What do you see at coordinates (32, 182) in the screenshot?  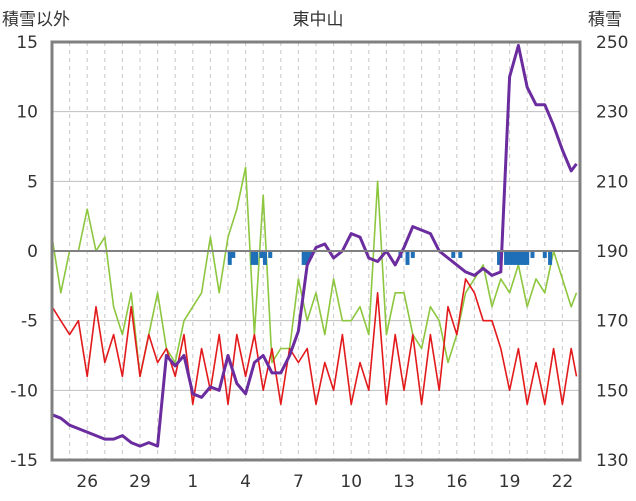 I see `y-left-tick-label: 5` at bounding box center [32, 182].